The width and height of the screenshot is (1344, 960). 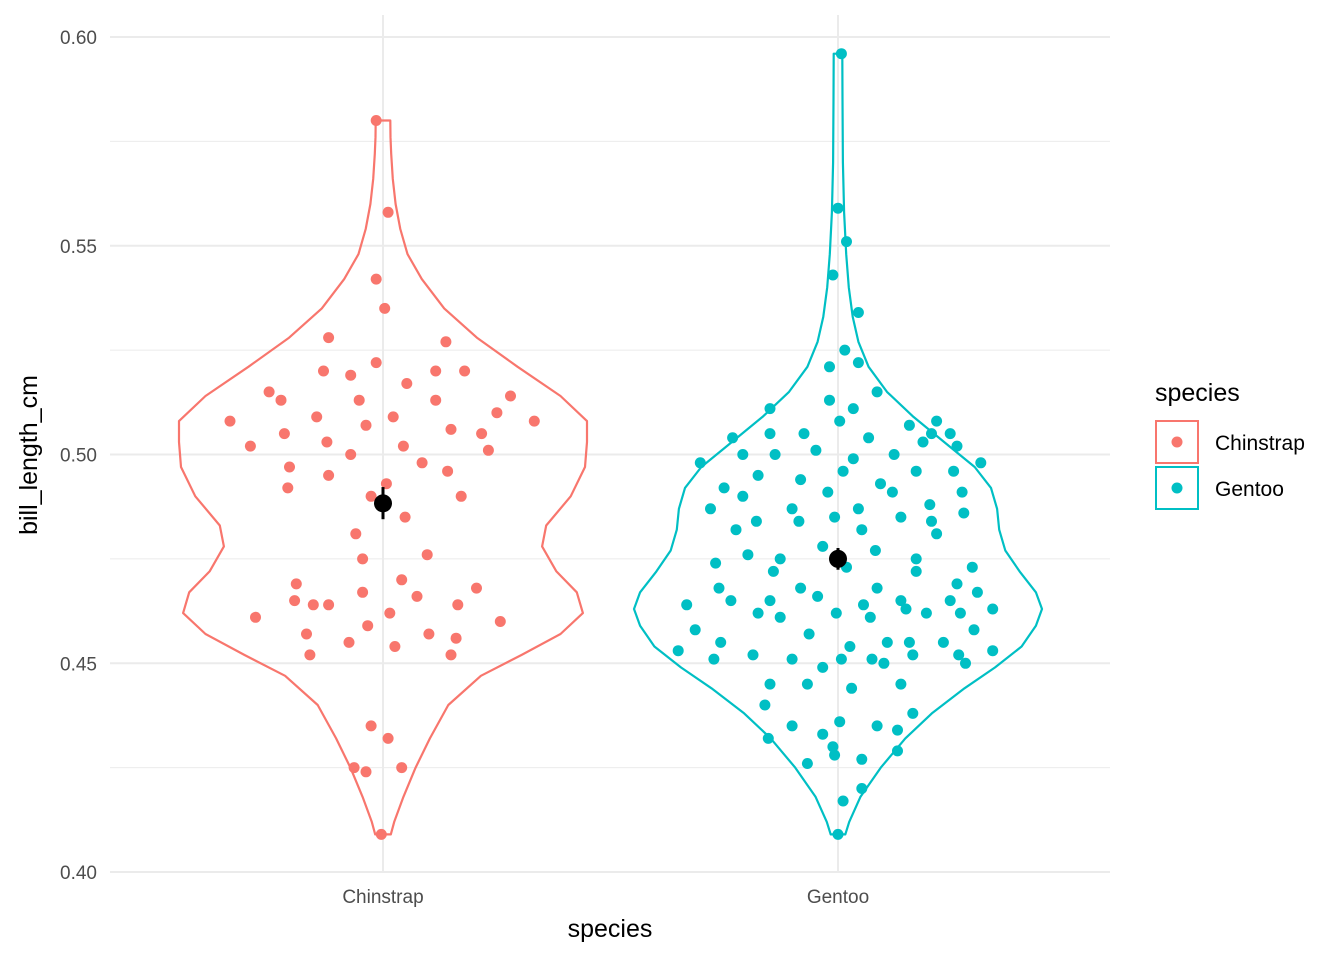 What do you see at coordinates (78, 38) in the screenshot?
I see `y-tick-label: 0.60` at bounding box center [78, 38].